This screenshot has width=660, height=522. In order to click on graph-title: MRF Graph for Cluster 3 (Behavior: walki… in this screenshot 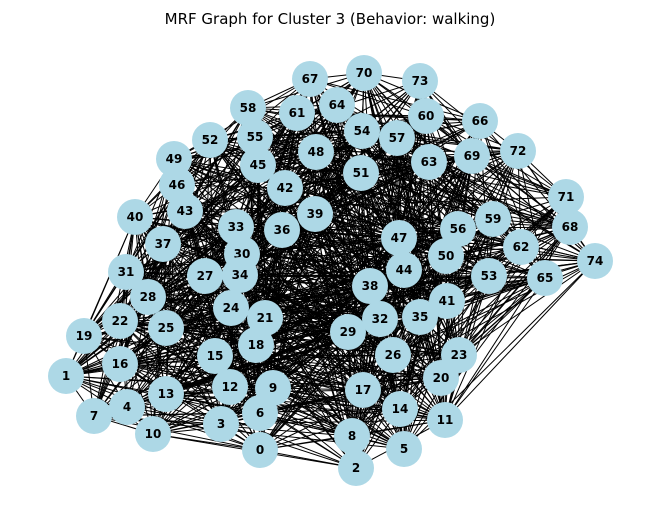, I will do `click(330, 19)`.